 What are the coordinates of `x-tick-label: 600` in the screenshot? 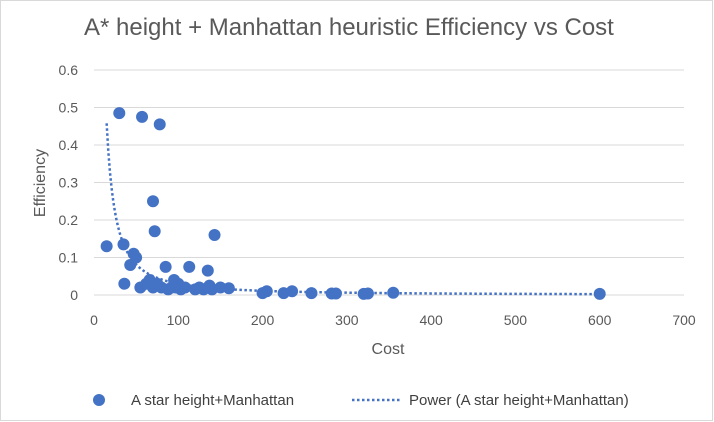 It's located at (600, 320).